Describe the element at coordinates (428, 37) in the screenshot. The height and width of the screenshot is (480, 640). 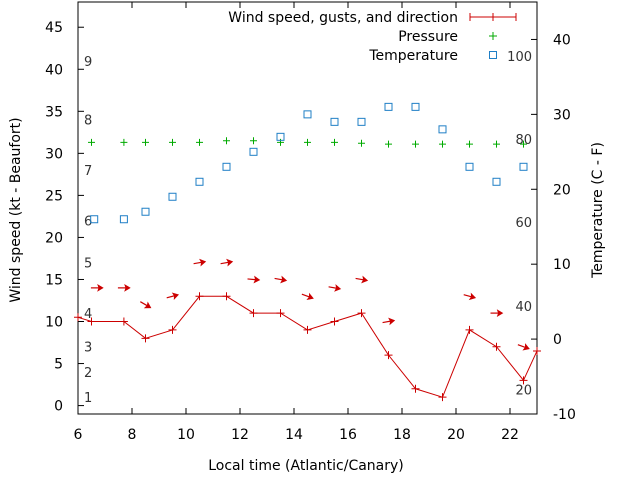
I see `legend-label-pressure: Pressure` at that location.